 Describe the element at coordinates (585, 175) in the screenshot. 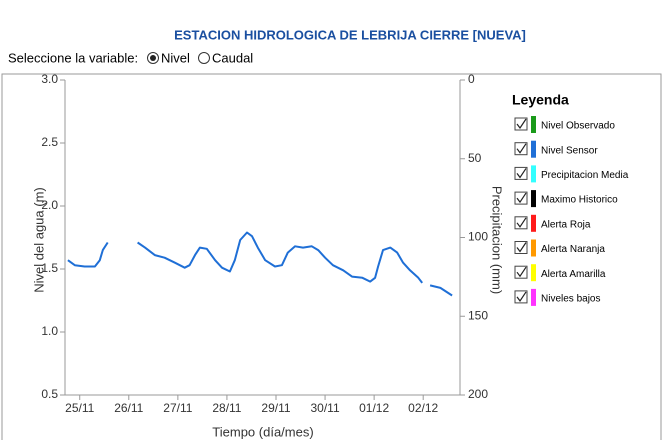

I see `legend-label: Precipitacion Media` at that location.